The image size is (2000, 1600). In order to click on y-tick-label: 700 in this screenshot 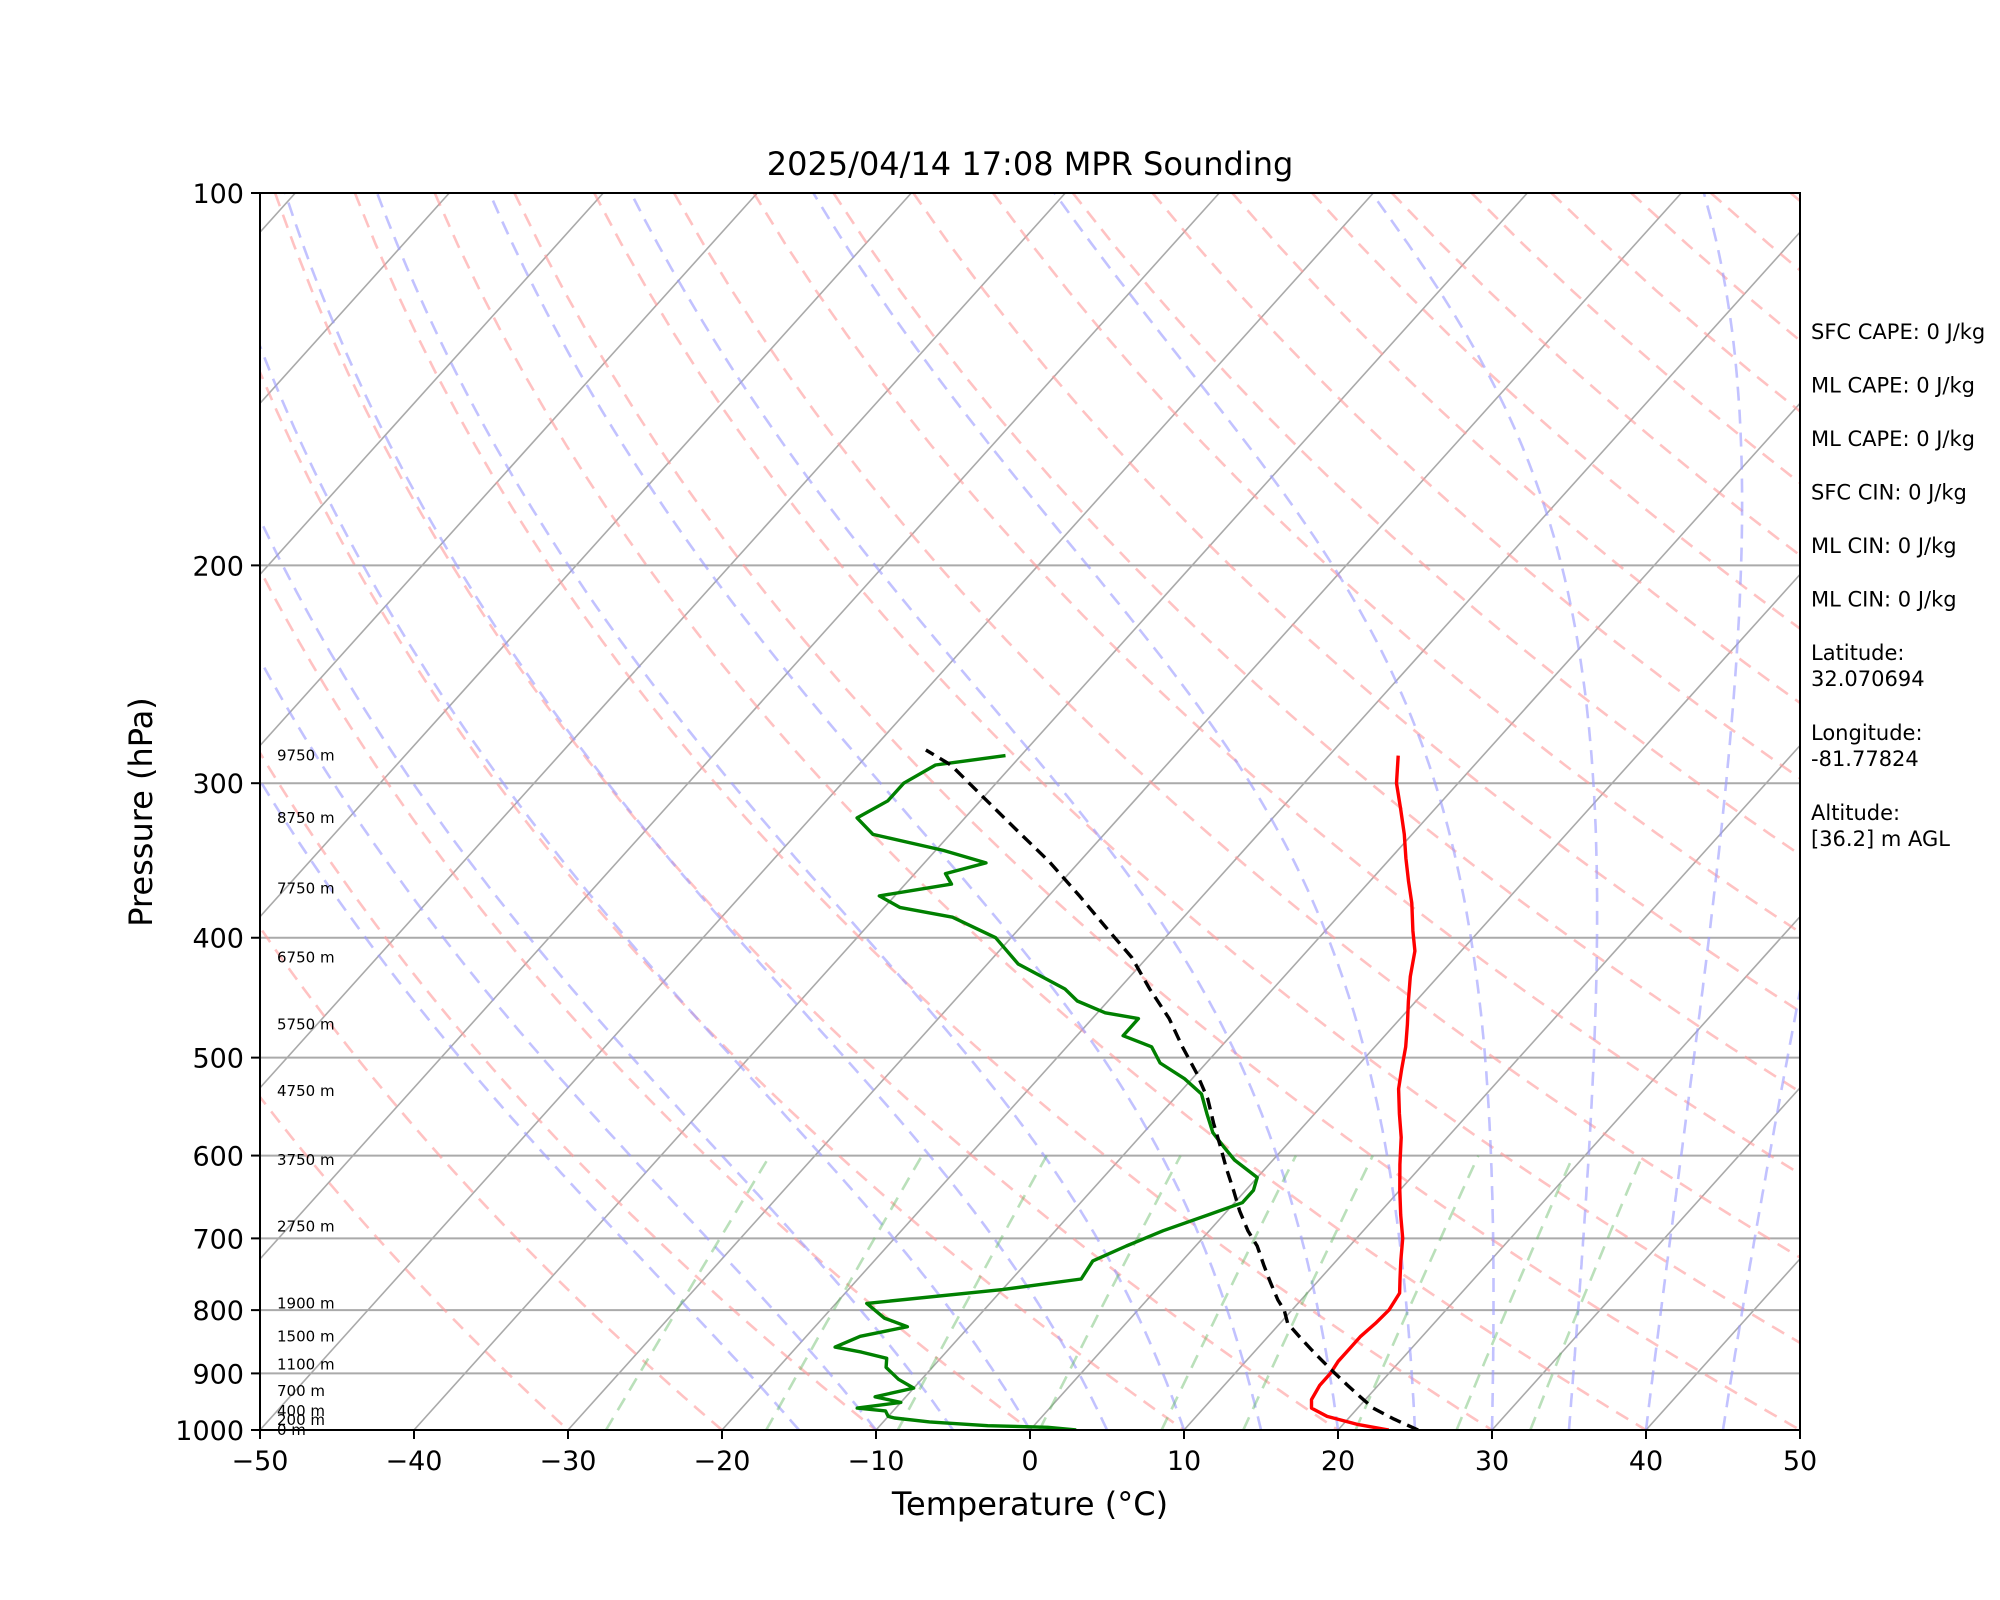, I will do `click(218, 1239)`.